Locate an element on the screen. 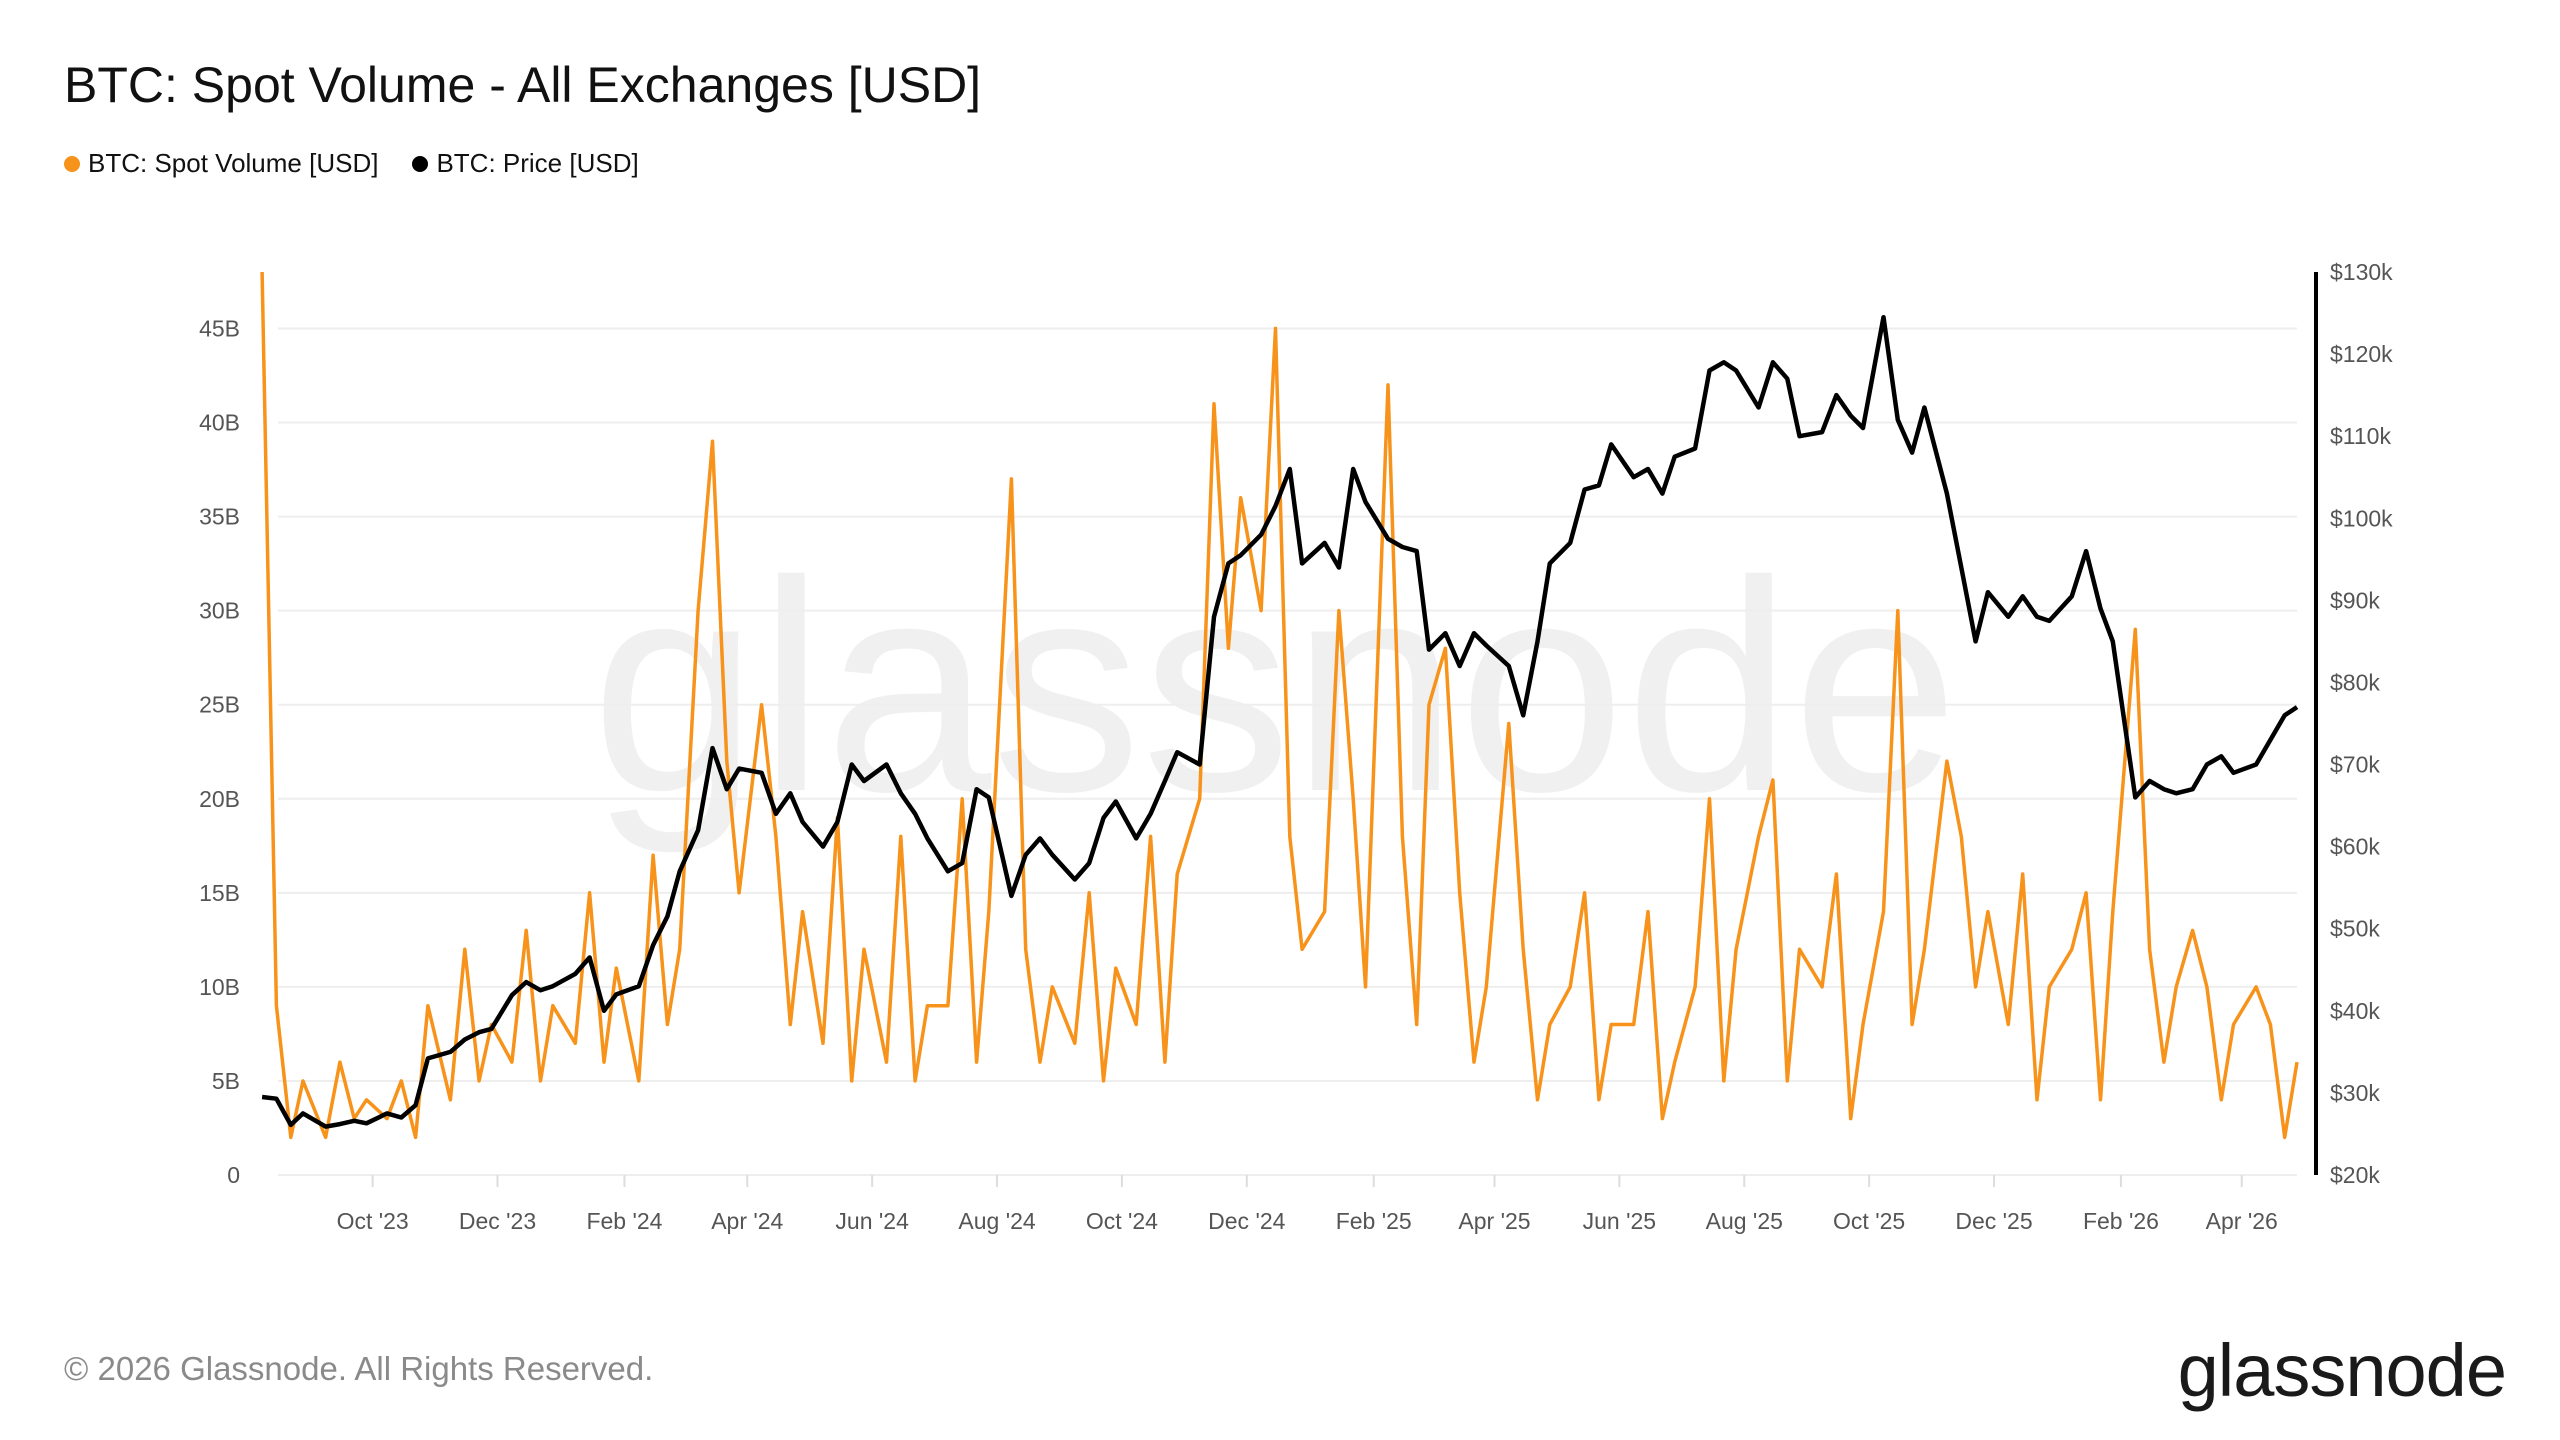  x-tick-label: Aug '25 is located at coordinates (1744, 1221).